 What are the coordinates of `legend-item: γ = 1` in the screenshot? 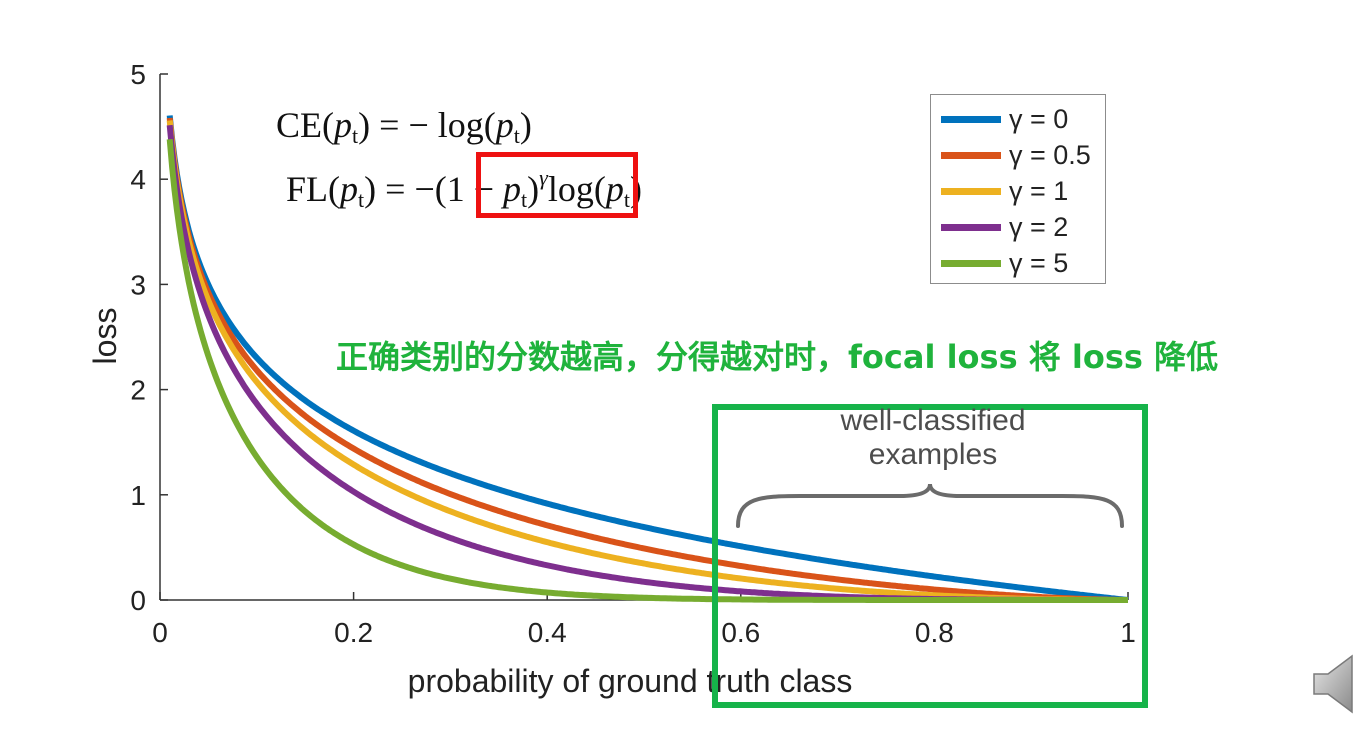 It's located at (1004, 191).